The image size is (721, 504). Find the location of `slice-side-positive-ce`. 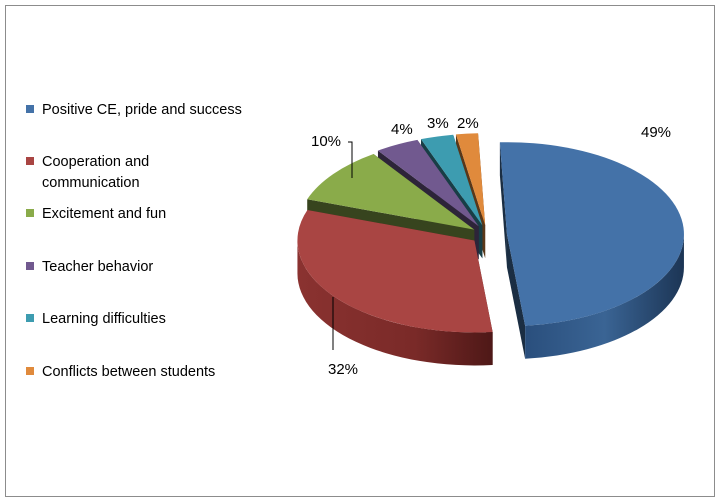

slice-side-positive-ce is located at coordinates (591, 250).